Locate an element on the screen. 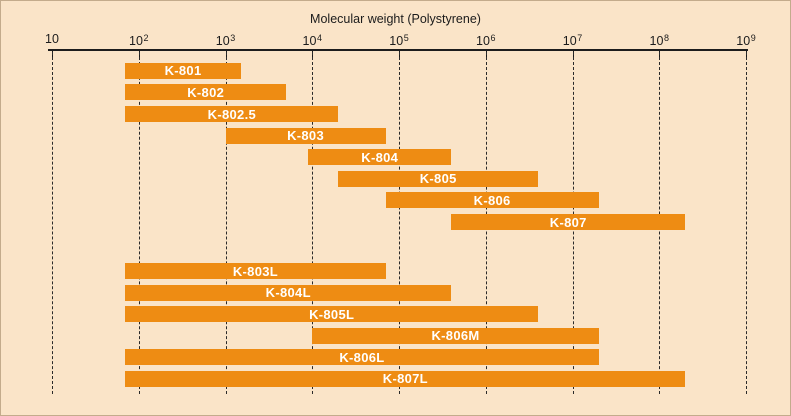 The height and width of the screenshot is (416, 791). range-bar-k-804: K-804 is located at coordinates (380, 157).